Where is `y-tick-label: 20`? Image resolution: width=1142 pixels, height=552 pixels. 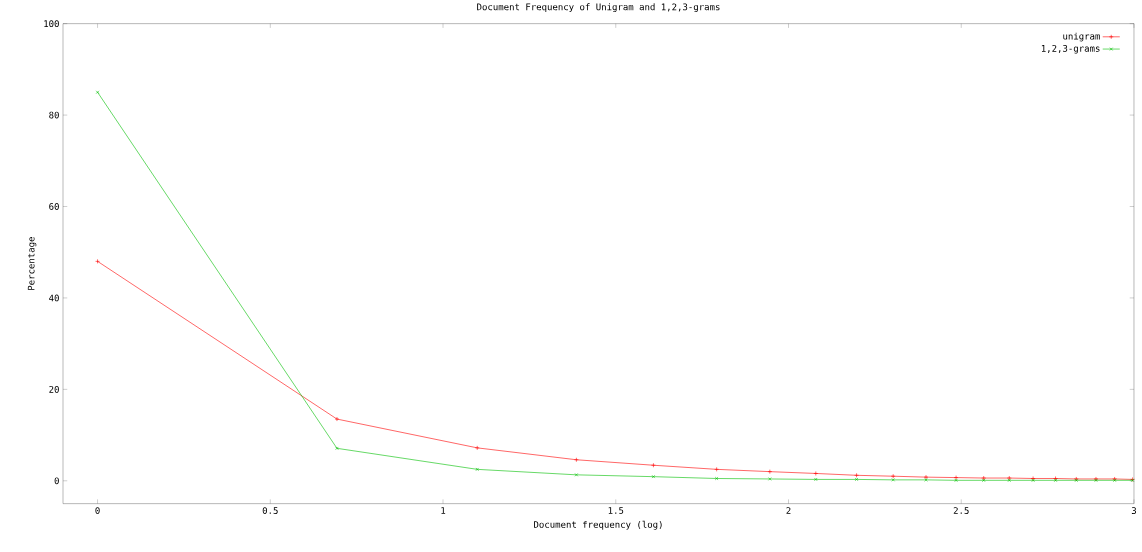
y-tick-label: 20 is located at coordinates (54, 389).